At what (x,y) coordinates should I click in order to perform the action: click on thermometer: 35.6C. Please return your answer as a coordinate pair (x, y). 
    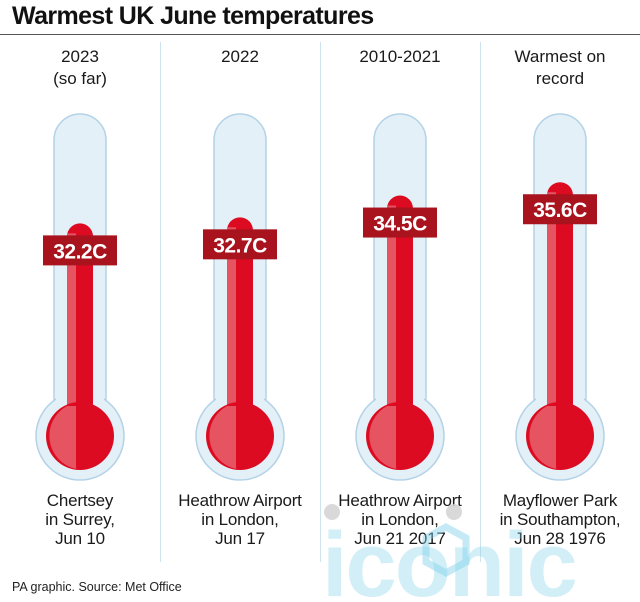
    Looking at the image, I should click on (560, 297).